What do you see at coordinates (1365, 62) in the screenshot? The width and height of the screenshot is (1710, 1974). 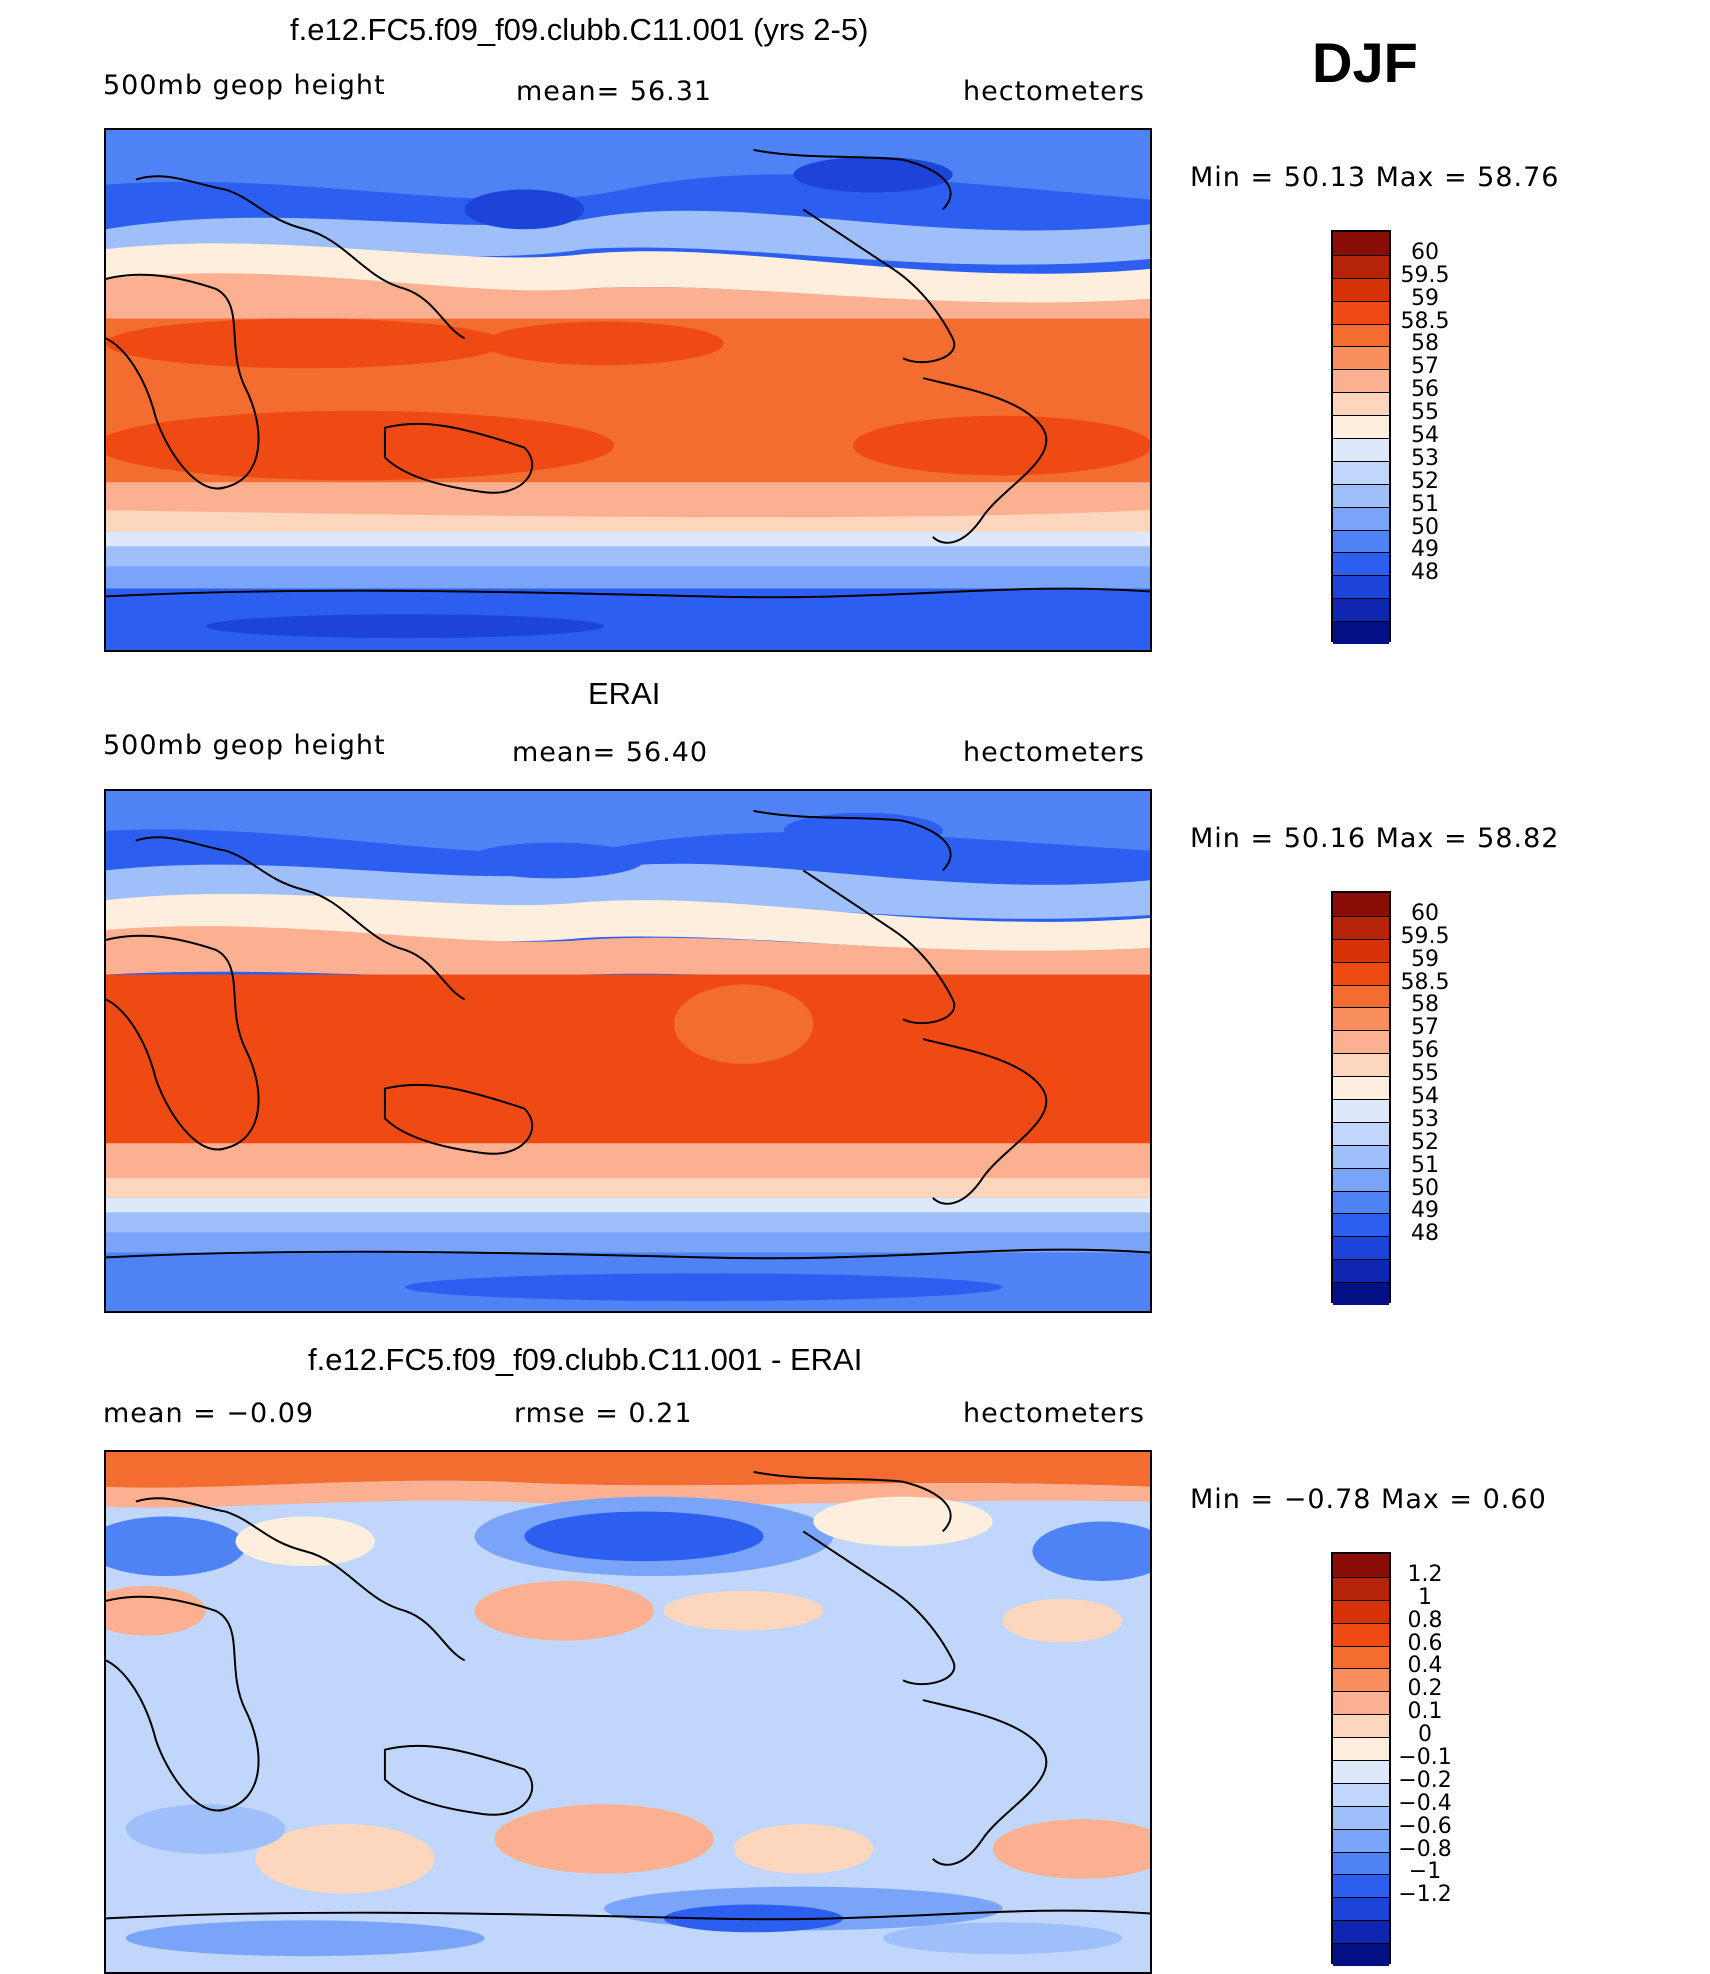 I see `season-label: DJF` at bounding box center [1365, 62].